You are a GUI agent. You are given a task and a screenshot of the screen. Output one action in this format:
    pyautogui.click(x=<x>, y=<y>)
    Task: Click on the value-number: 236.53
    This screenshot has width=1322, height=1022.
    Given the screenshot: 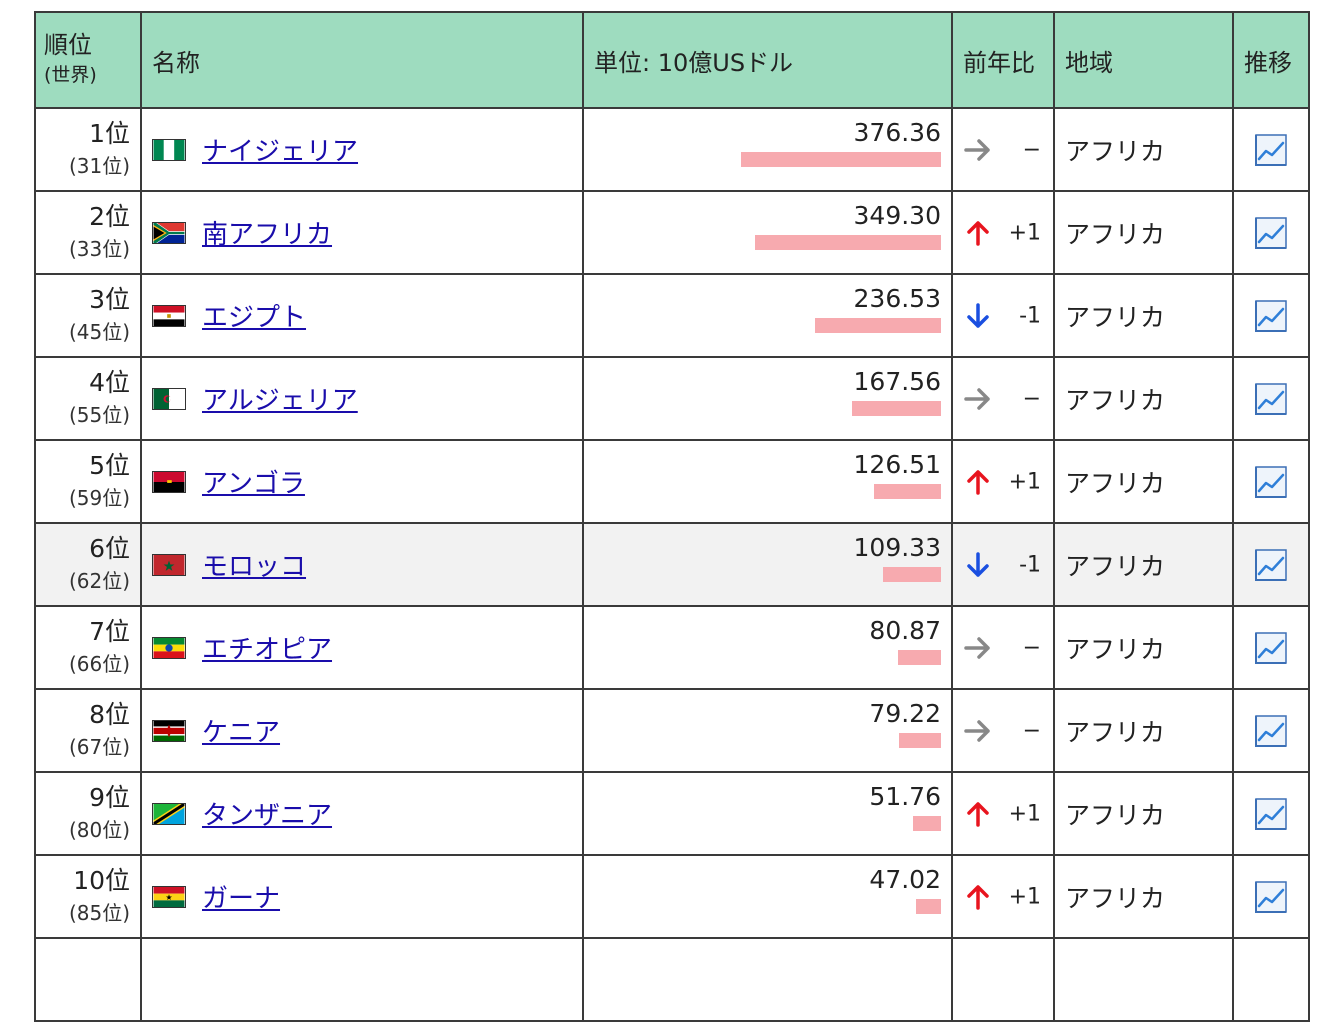 What is the action you would take?
    pyautogui.click(x=897, y=298)
    